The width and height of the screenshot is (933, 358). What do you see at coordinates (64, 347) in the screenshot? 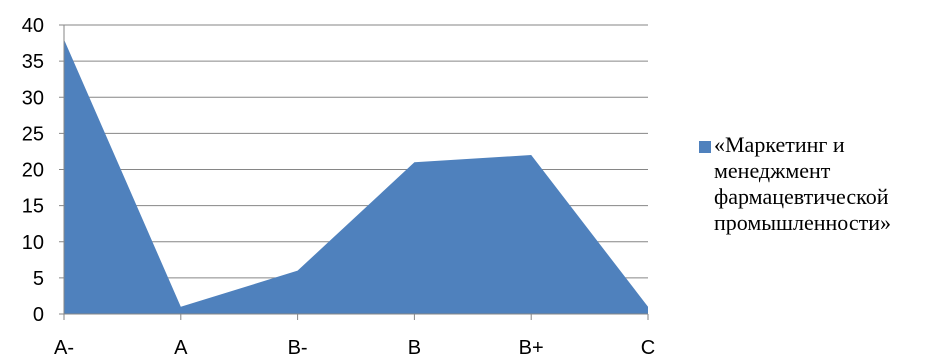
I see `x-tick-label: A-` at bounding box center [64, 347].